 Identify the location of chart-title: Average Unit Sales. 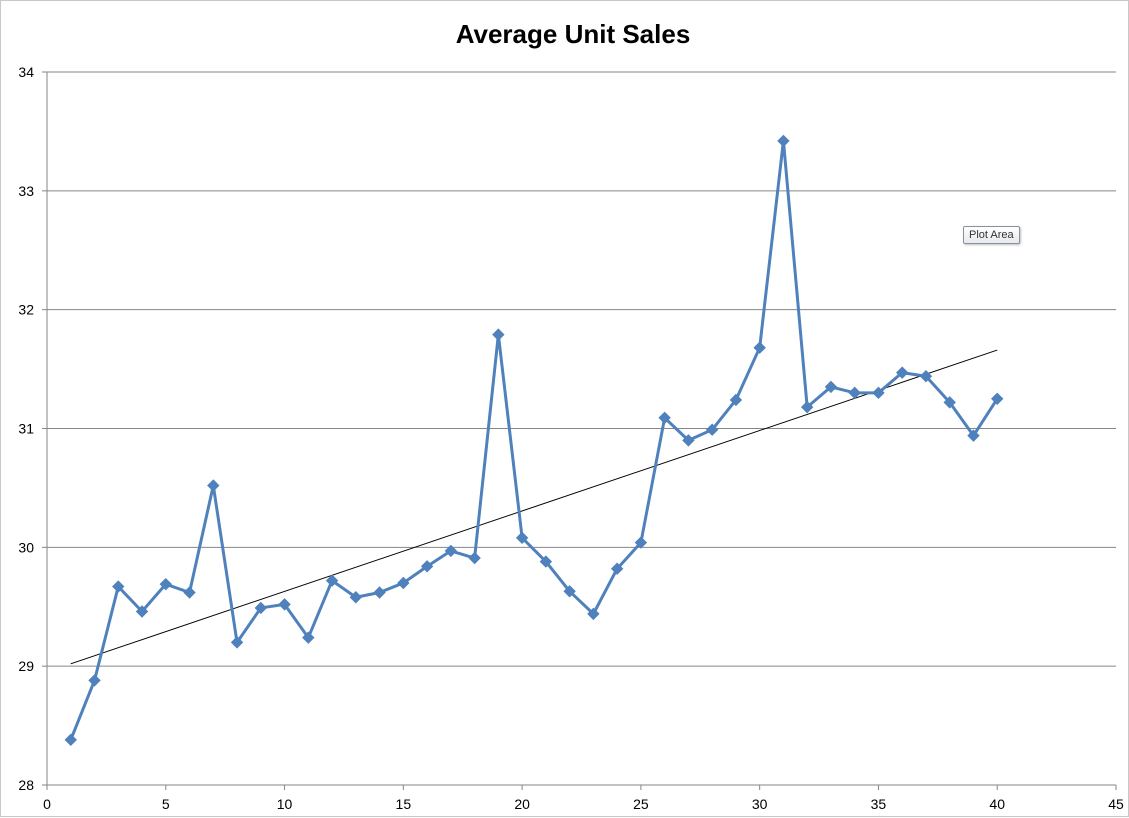
(573, 34).